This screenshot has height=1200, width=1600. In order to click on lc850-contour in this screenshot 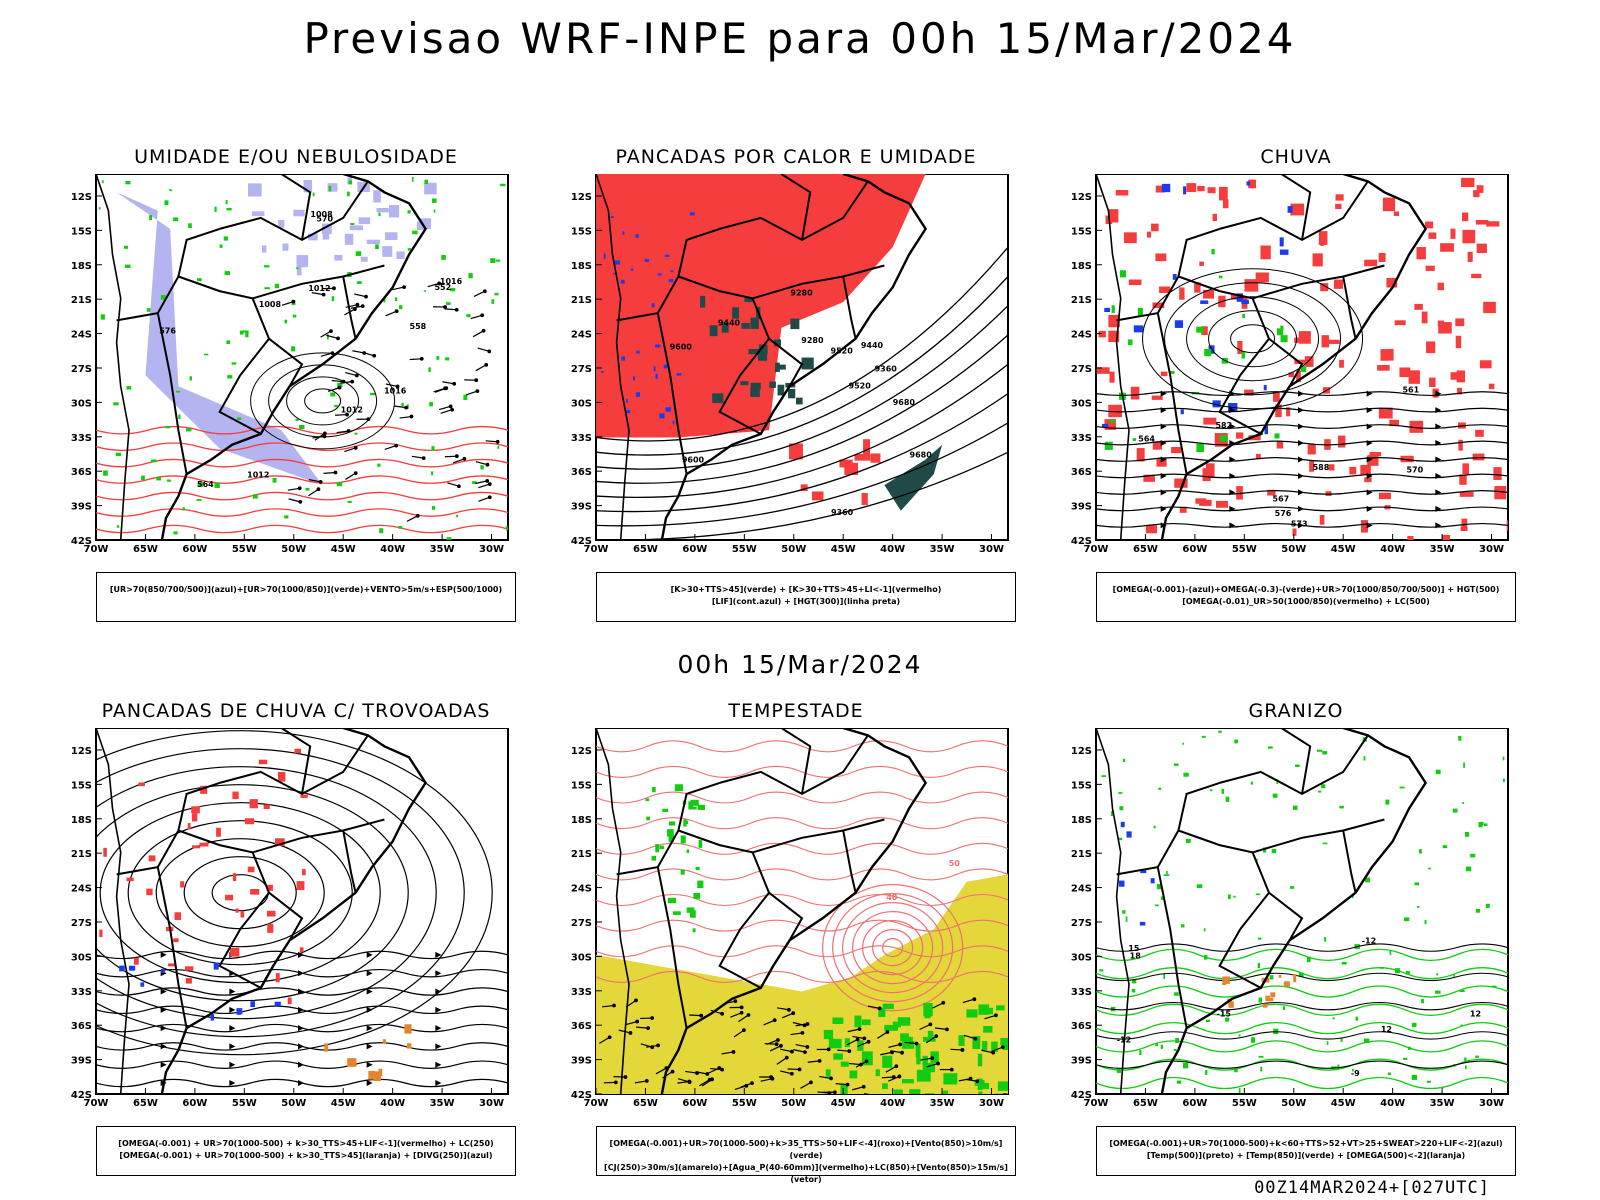, I will do `click(893, 948)`.